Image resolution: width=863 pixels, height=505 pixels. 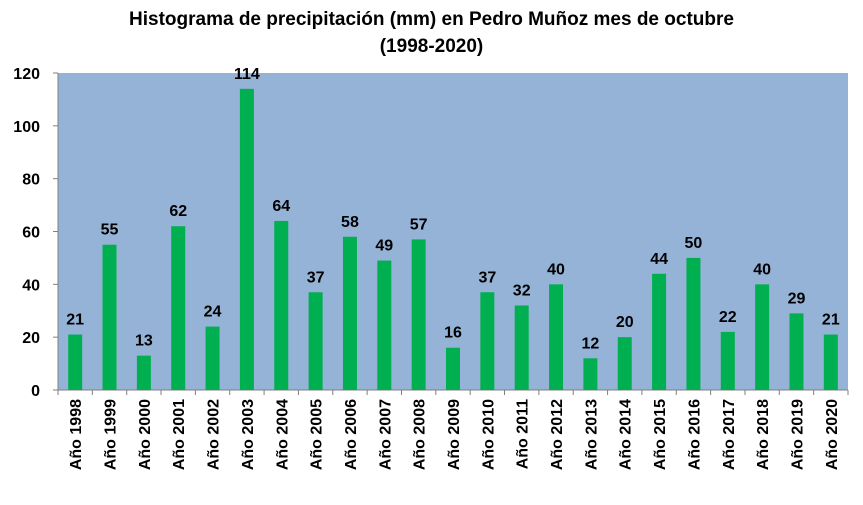 What do you see at coordinates (625, 322) in the screenshot?
I see `data-label: 20` at bounding box center [625, 322].